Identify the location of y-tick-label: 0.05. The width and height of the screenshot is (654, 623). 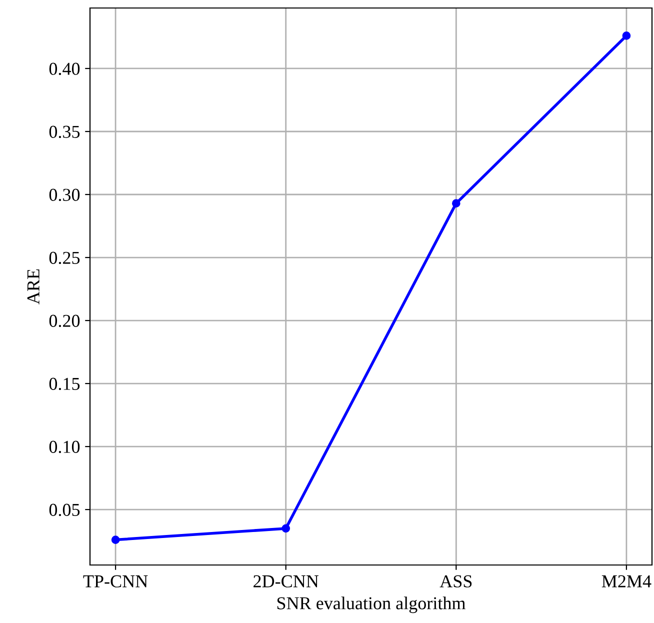
(64, 510).